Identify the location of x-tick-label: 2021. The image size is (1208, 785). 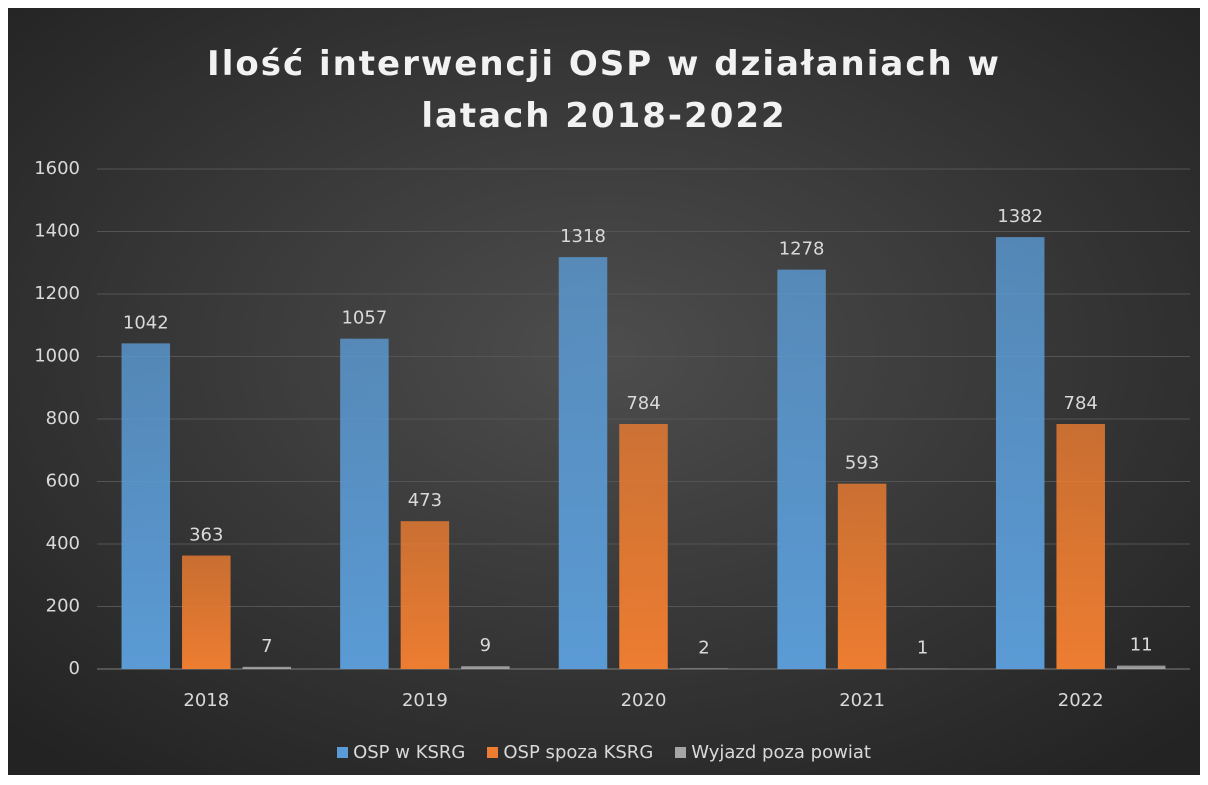
(862, 700).